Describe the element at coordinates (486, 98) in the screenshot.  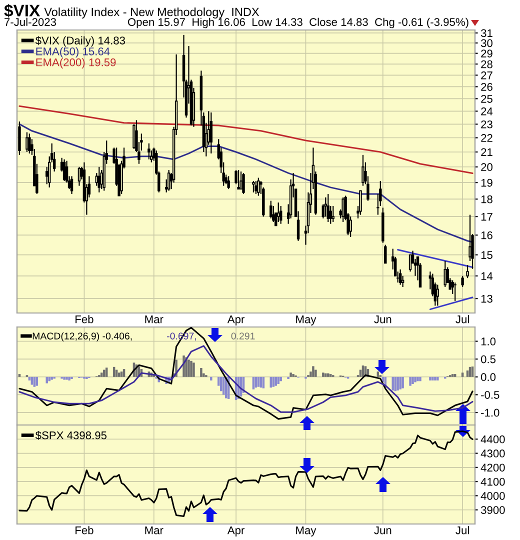
I see `y-tick-label: 25` at that location.